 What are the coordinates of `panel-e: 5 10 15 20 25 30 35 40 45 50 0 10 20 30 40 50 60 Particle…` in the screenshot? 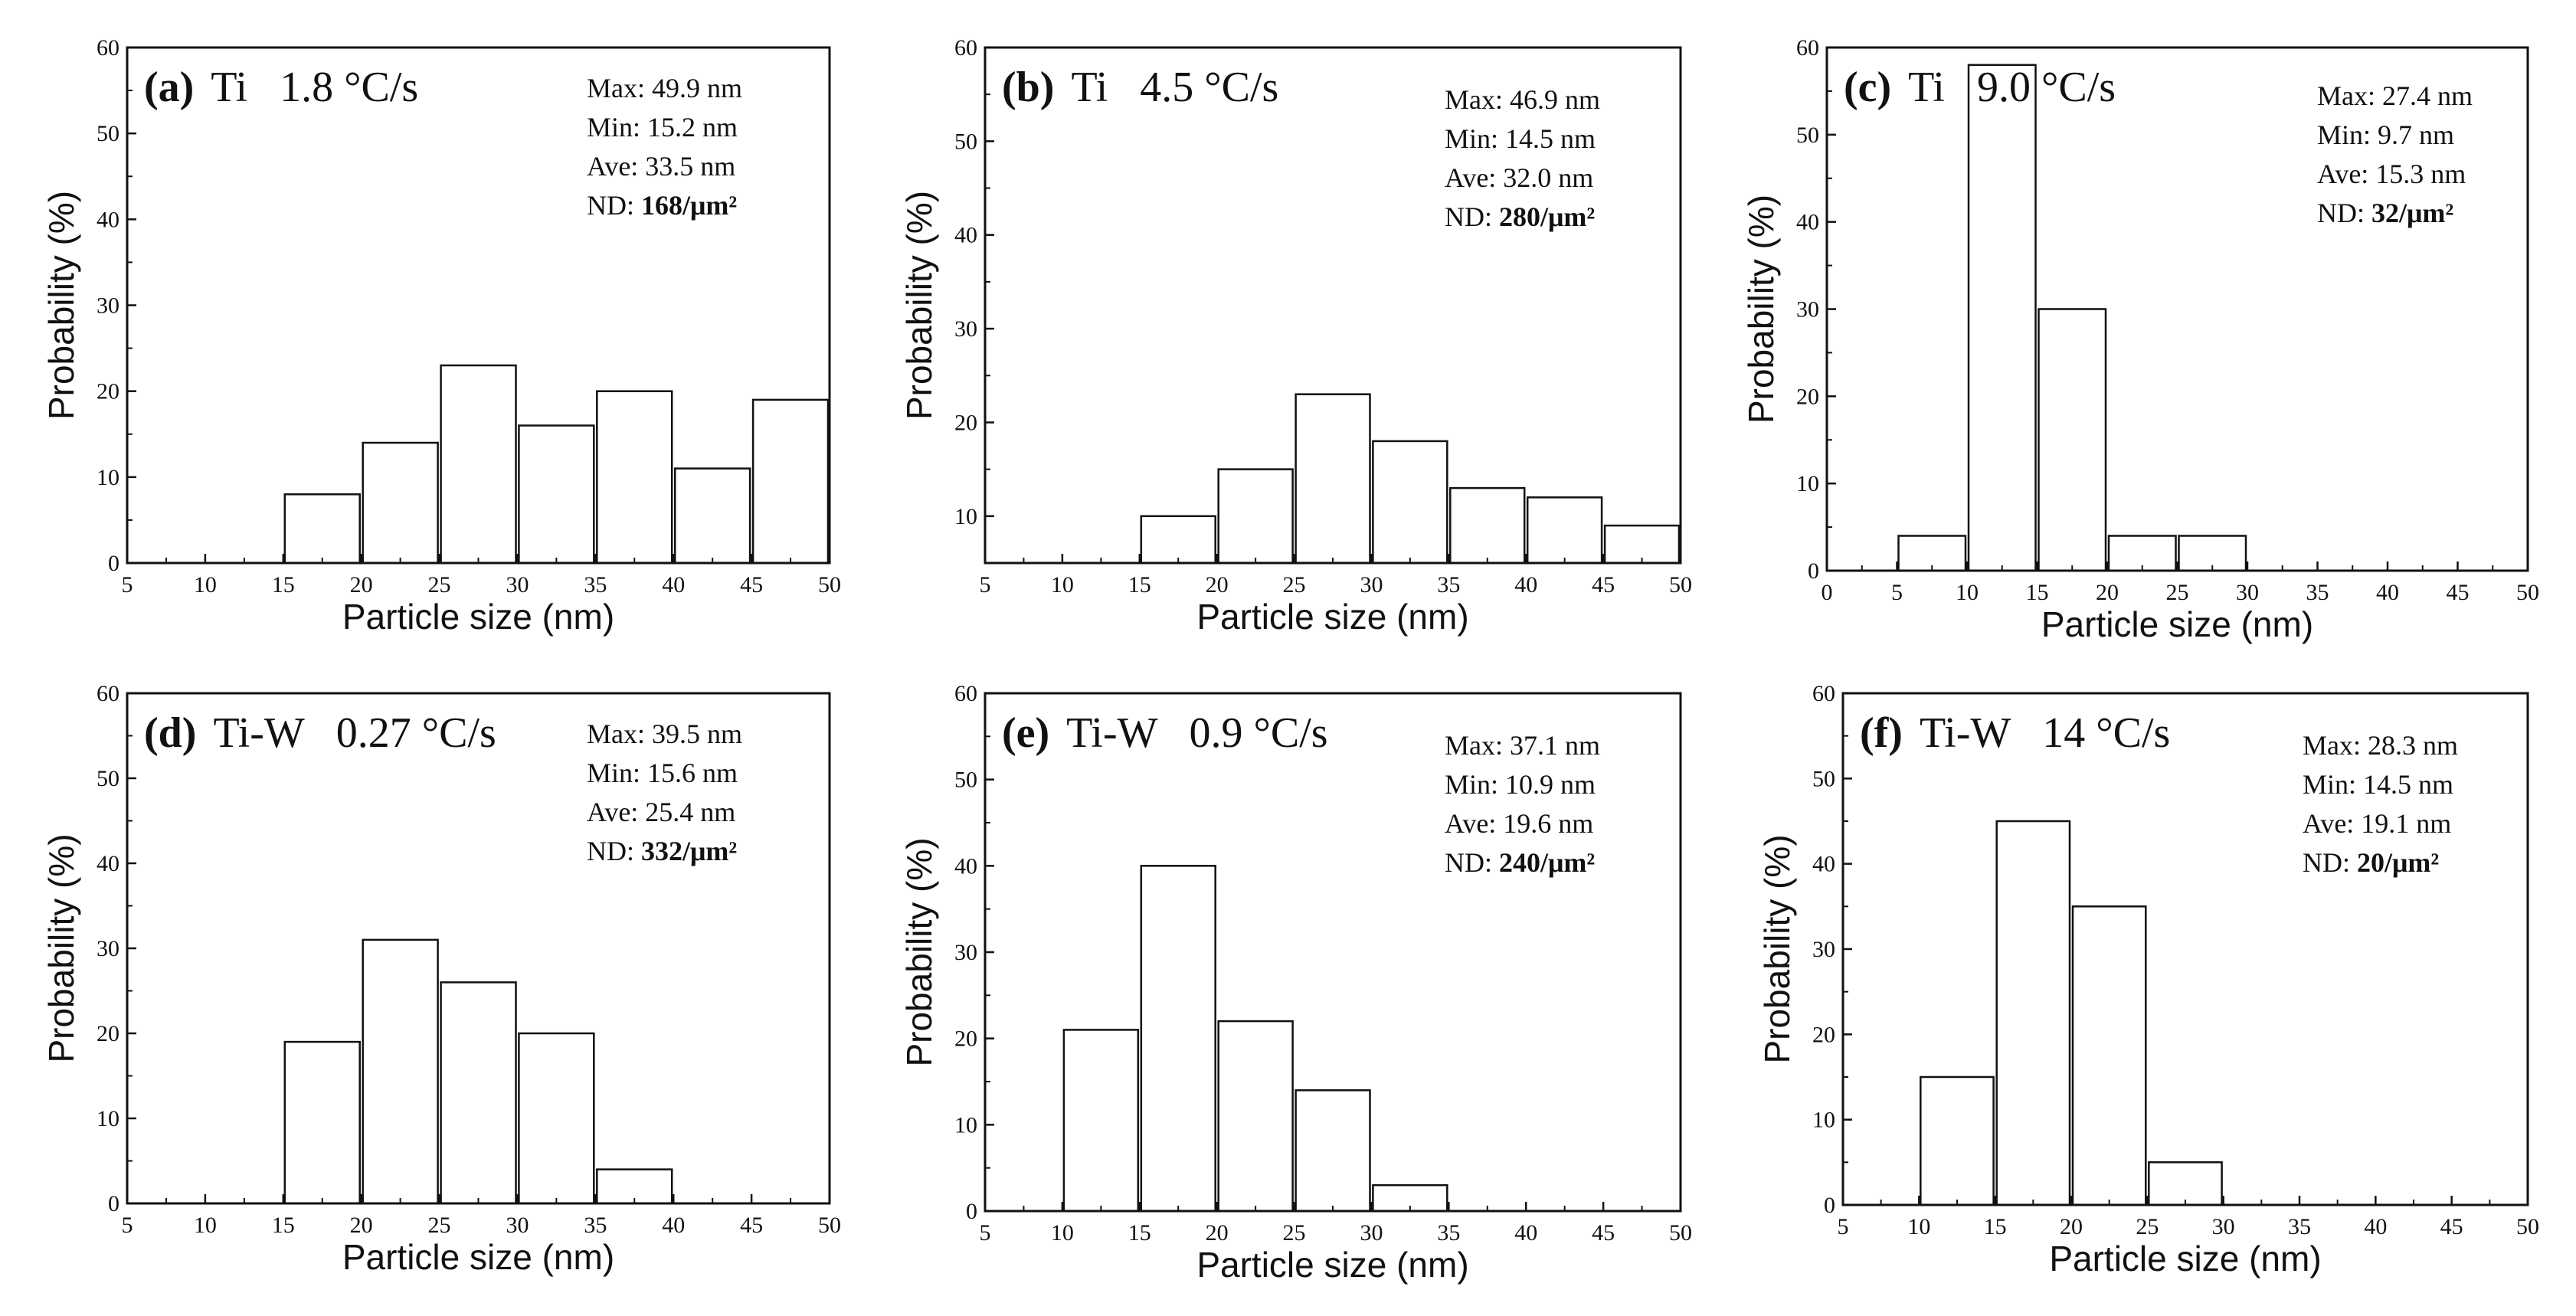 It's located at (1295, 983).